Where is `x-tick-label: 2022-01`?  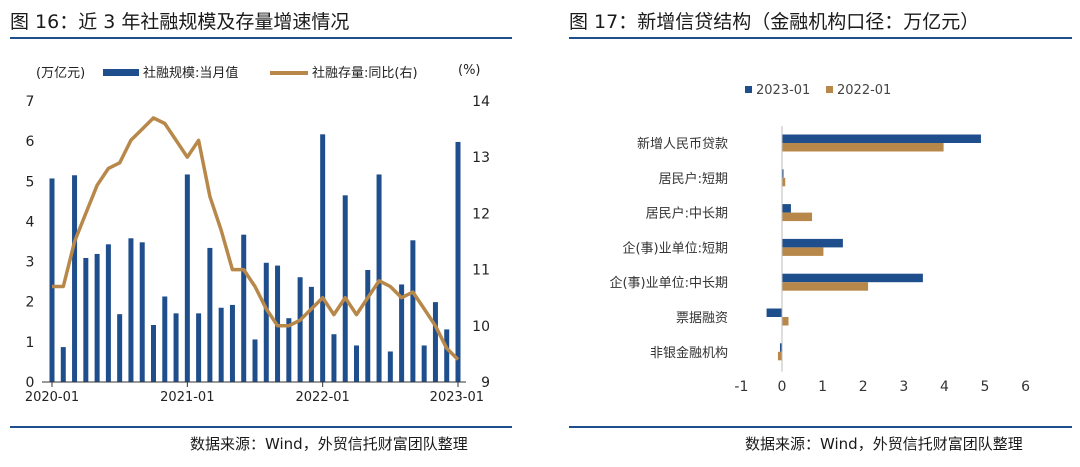
x-tick-label: 2022-01 is located at coordinates (323, 397).